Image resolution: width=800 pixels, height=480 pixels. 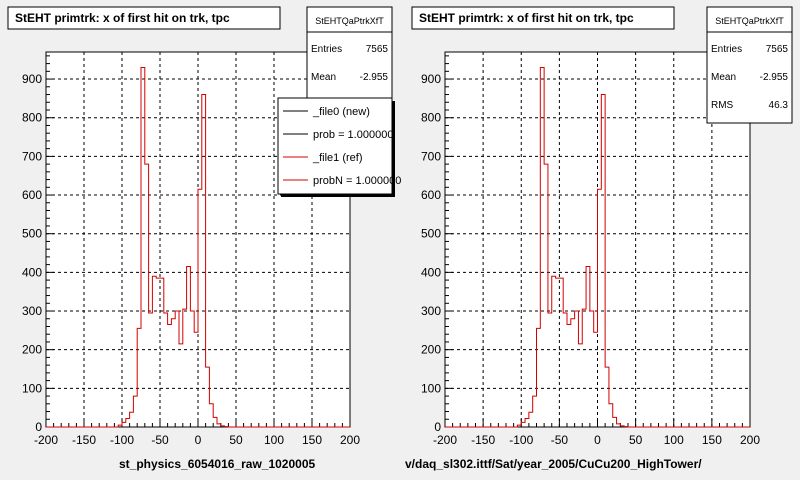 I want to click on legend-label: prob = 1.000000, so click(x=353, y=135).